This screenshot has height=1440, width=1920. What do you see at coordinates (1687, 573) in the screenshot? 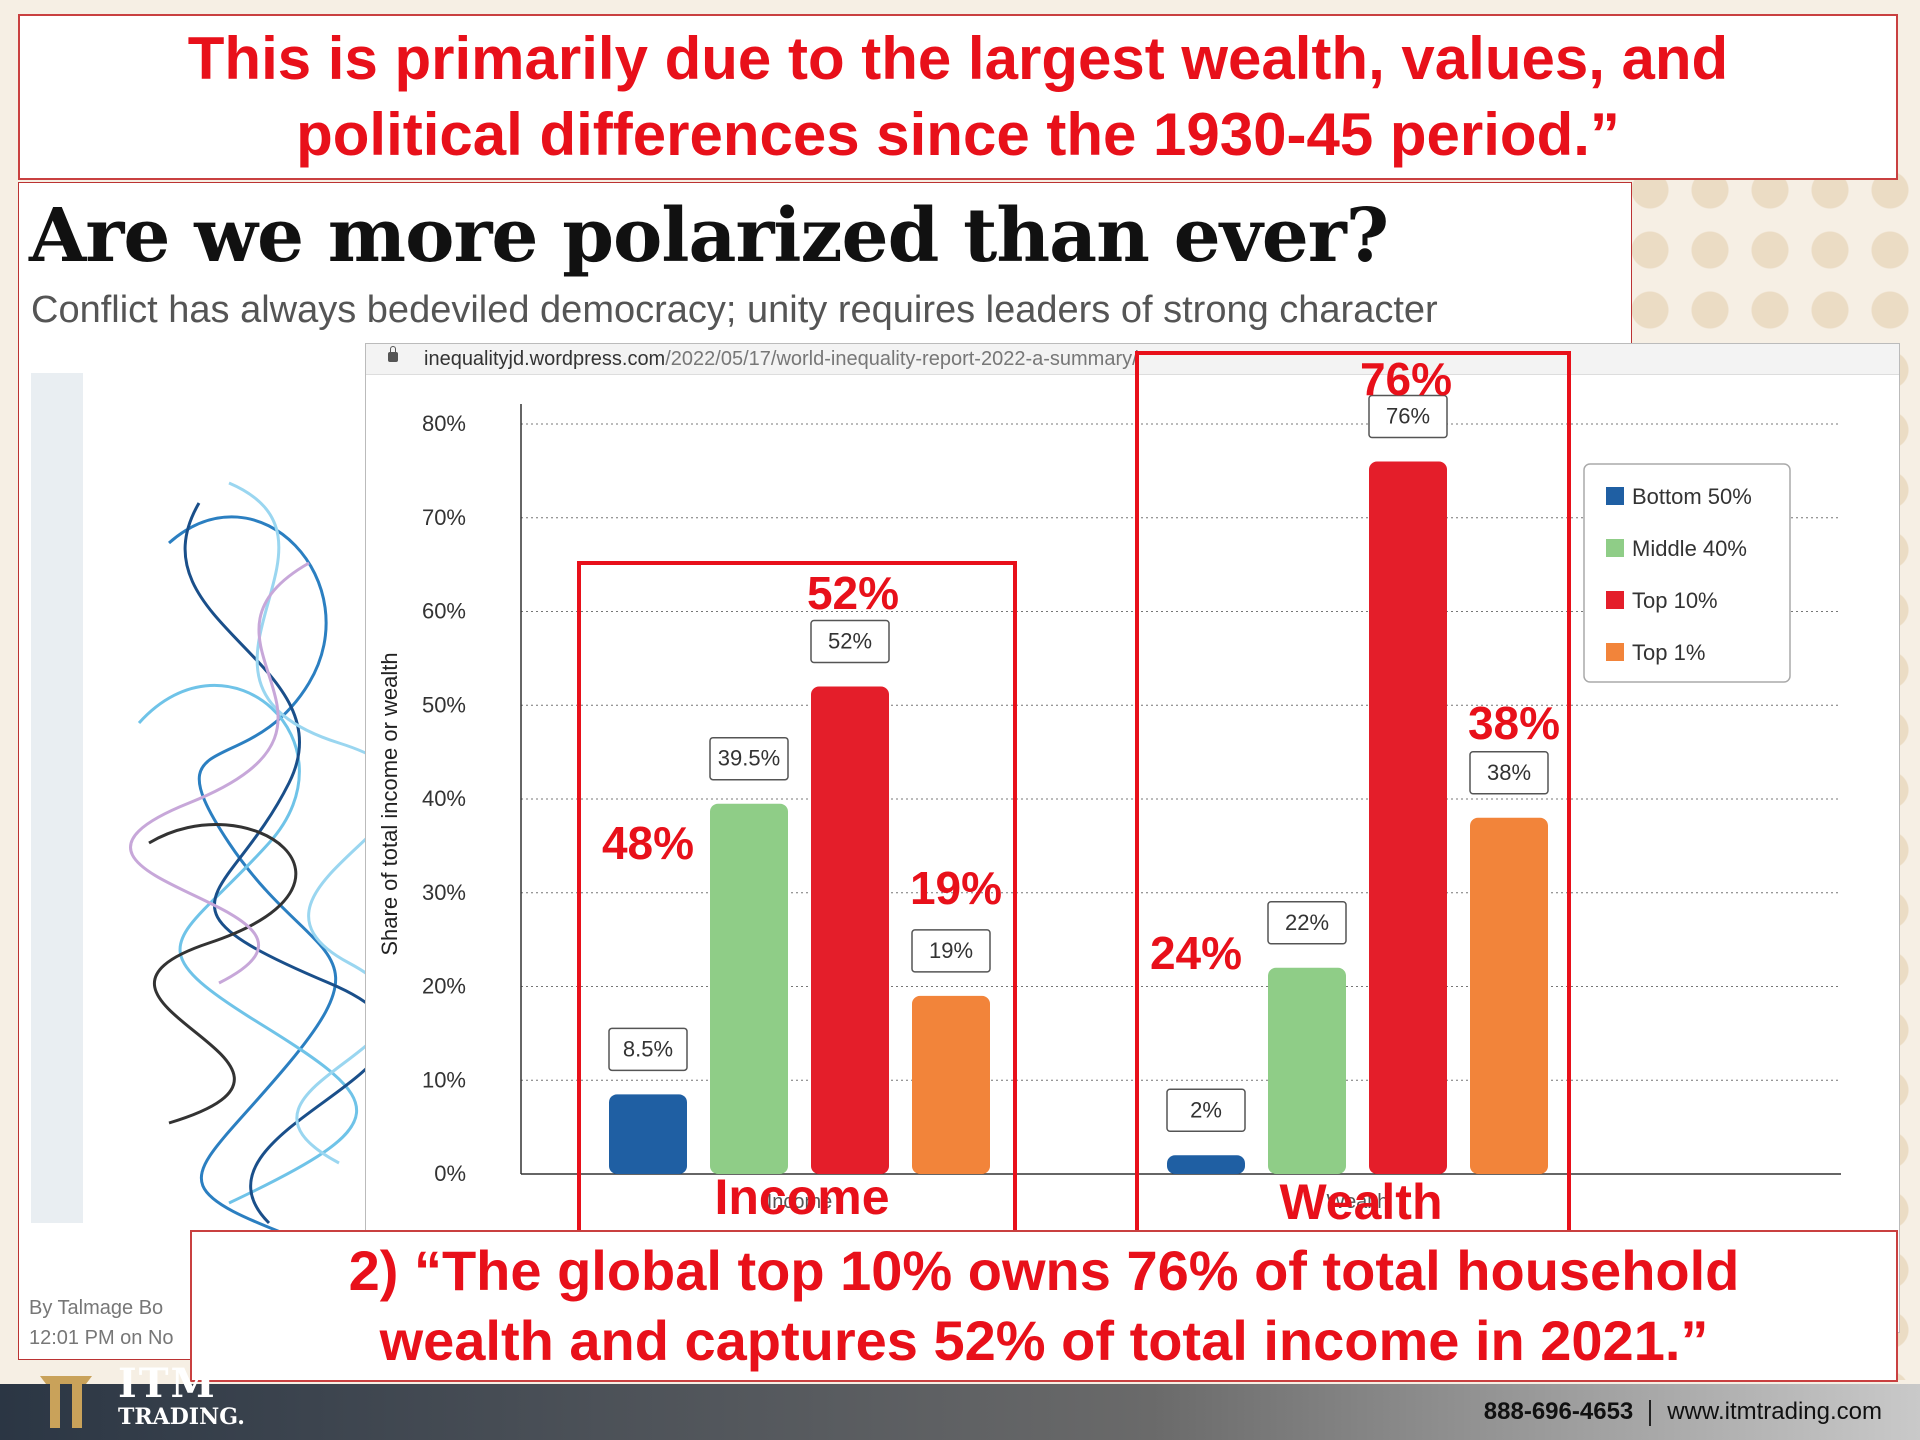
I see `legend-box` at bounding box center [1687, 573].